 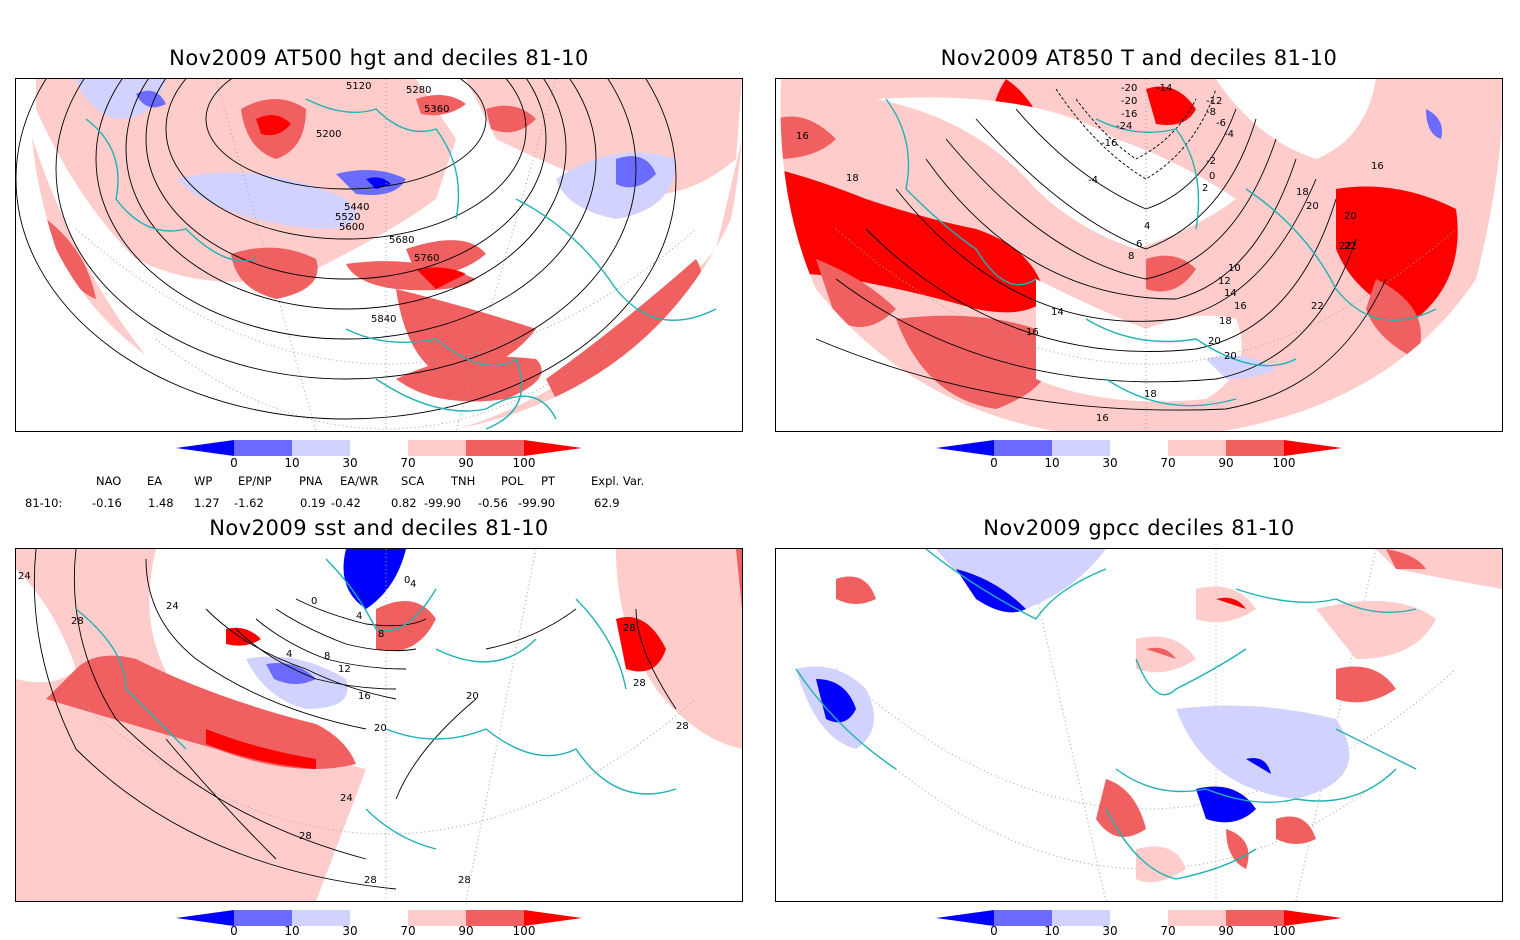 What do you see at coordinates (443, 503) in the screenshot?
I see `index-value: -99.90` at bounding box center [443, 503].